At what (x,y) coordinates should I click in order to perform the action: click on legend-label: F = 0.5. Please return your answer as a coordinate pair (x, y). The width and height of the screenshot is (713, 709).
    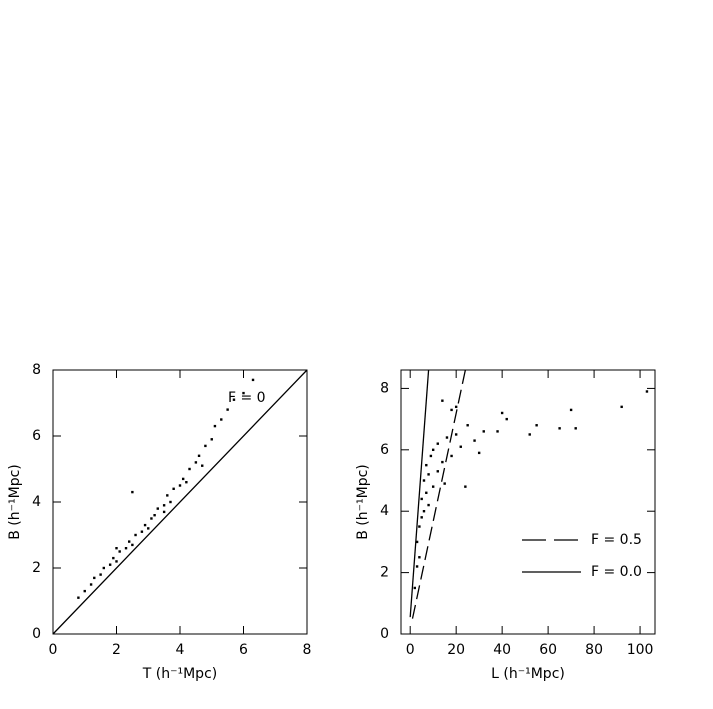
    Looking at the image, I should click on (616, 540).